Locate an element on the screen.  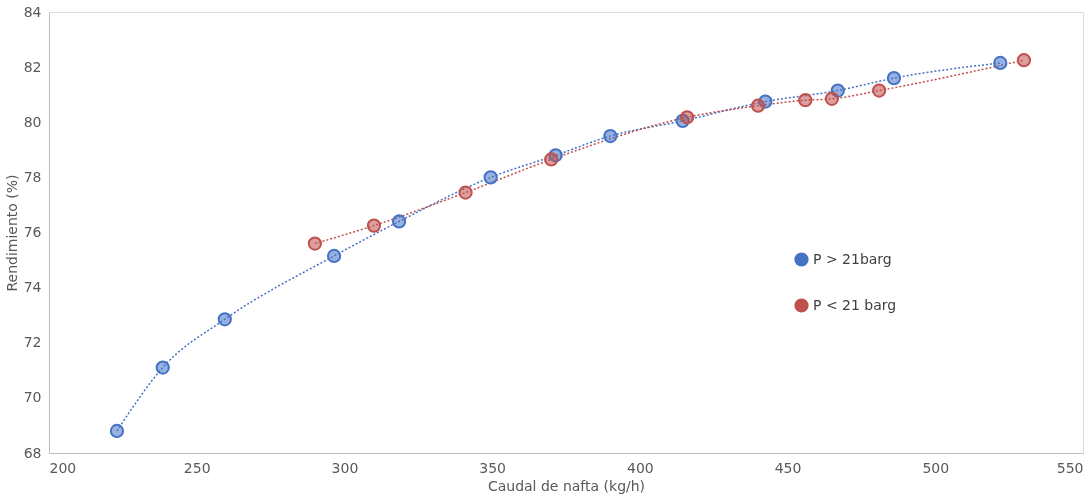
y-tick-label: 76 is located at coordinates (32, 232).